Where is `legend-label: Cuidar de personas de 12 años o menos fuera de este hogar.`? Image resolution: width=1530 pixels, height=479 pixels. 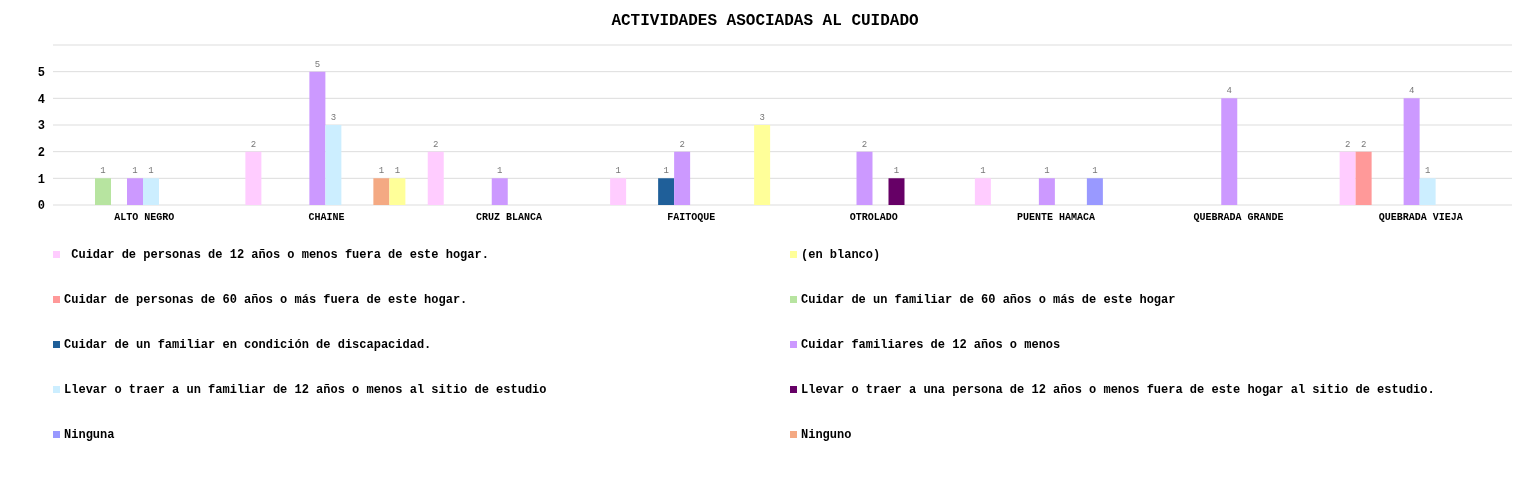
legend-label: Cuidar de personas de 12 años o menos fuera de este hogar. is located at coordinates (279, 255).